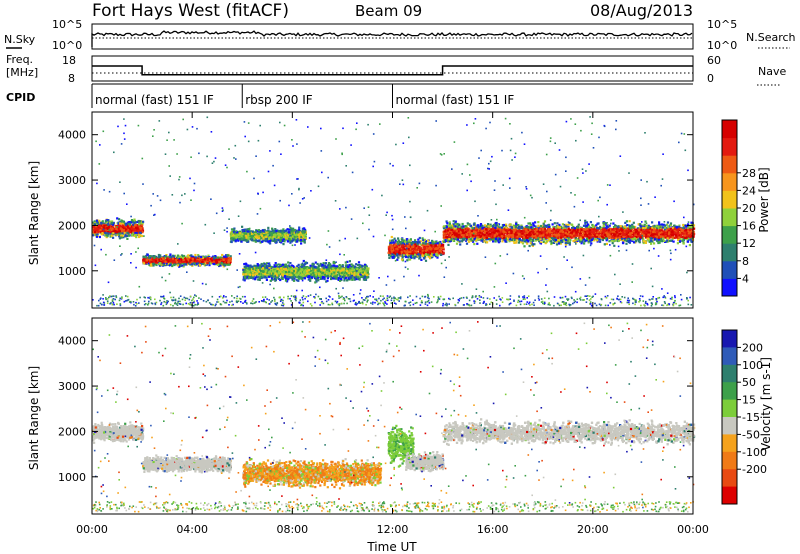  I want to click on freq-left-tick-bottom: 8, so click(71, 78).